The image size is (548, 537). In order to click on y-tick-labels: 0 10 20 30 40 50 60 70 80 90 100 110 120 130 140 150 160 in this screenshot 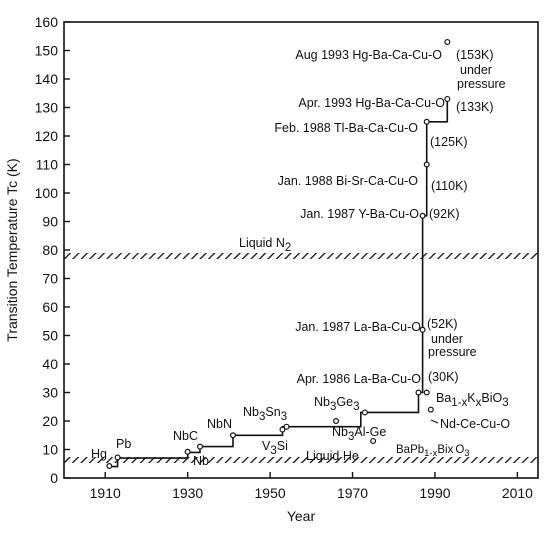, I will do `click(47, 250)`.